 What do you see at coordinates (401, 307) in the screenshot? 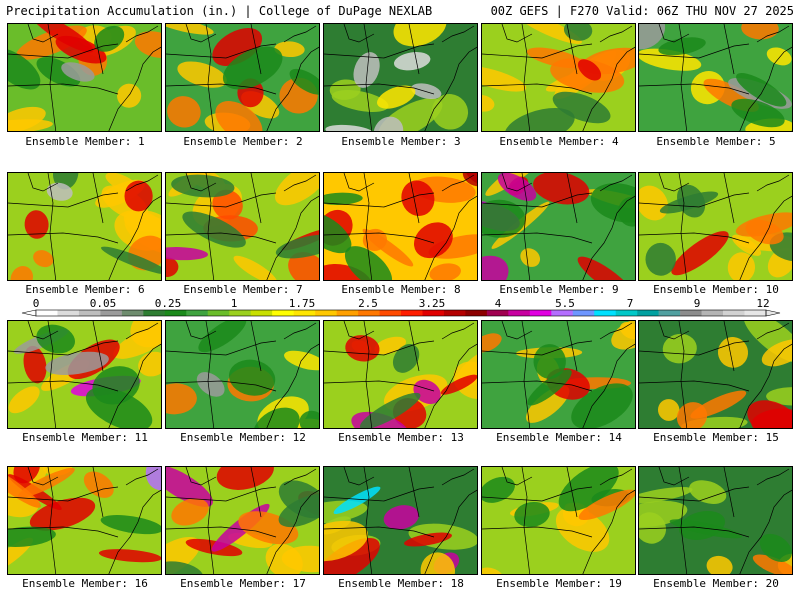
I see `precipitation-colorbar: 0 0.05 0.25 1 1.75 2.5 3.25 4 5.5 7 9 12` at bounding box center [401, 307].